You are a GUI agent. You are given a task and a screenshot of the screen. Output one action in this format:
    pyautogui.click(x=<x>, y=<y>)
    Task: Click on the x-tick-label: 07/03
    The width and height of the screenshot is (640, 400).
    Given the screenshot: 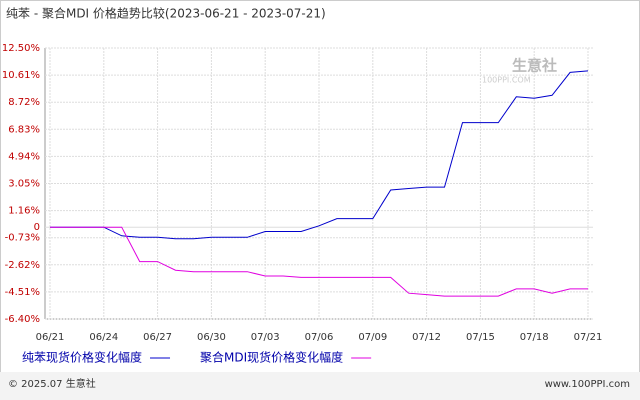 What is the action you would take?
    pyautogui.click(x=265, y=337)
    